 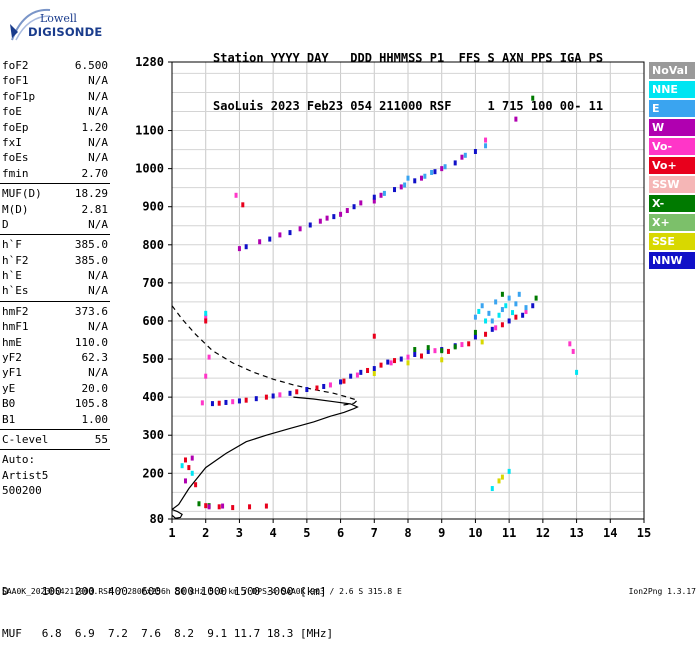 What do you see at coordinates (153, 435) in the screenshot?
I see `y-tick-label: 300` at bounding box center [153, 435].